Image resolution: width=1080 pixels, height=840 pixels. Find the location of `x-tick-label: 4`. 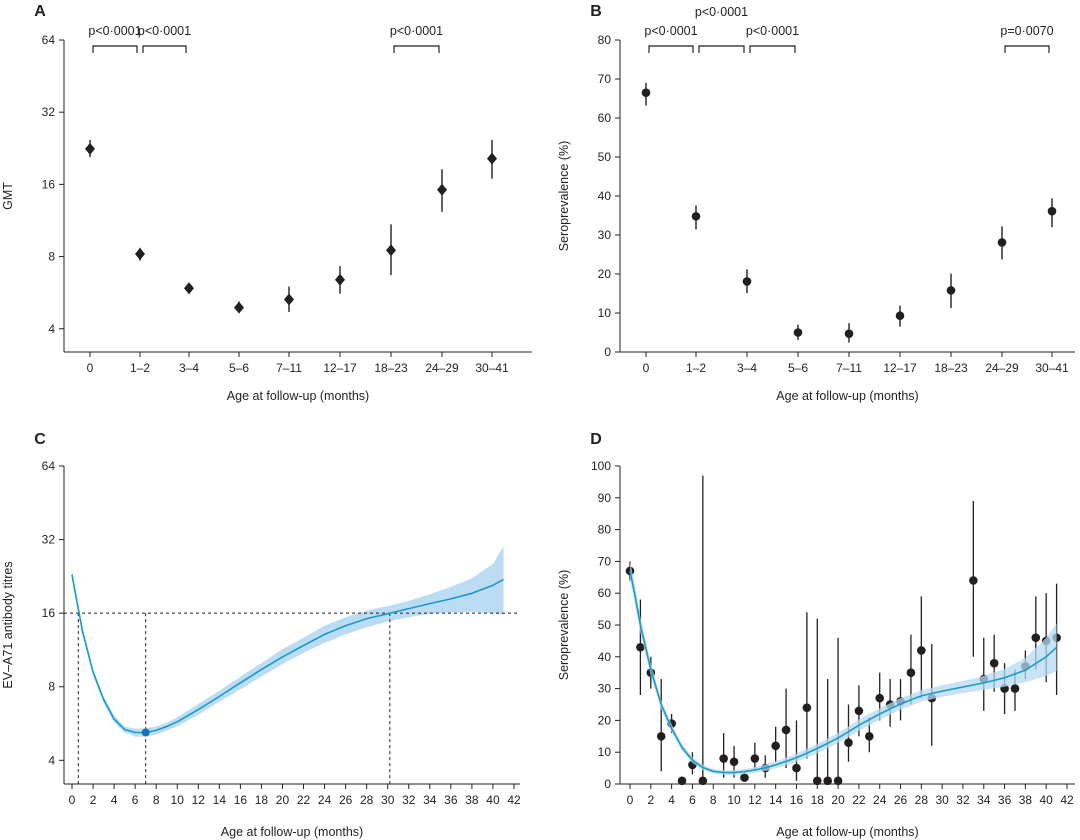

x-tick-label: 4 is located at coordinates (114, 800).